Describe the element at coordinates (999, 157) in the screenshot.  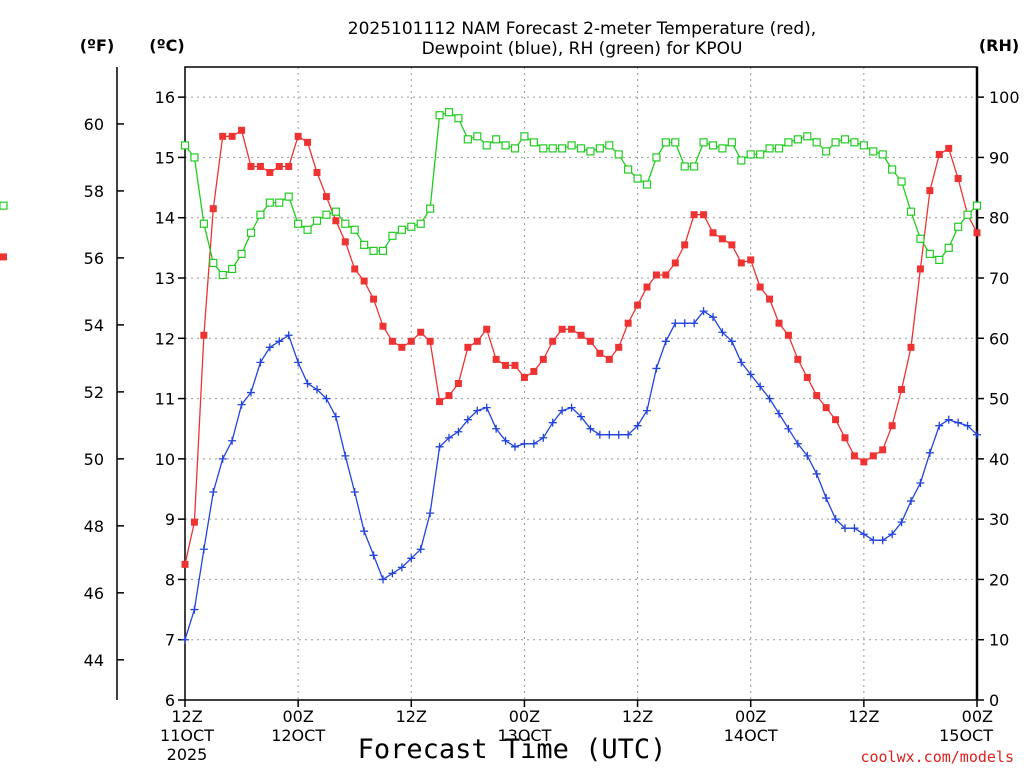
I see `rh-tick-label: 90` at that location.